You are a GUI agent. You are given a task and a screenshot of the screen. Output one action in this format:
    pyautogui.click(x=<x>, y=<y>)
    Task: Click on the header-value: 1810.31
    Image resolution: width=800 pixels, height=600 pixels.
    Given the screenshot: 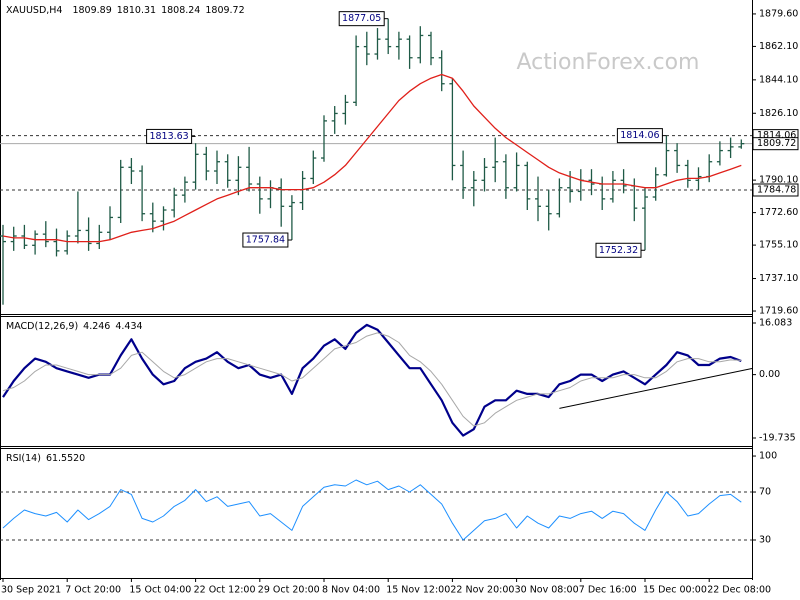 What is the action you would take?
    pyautogui.click(x=136, y=10)
    